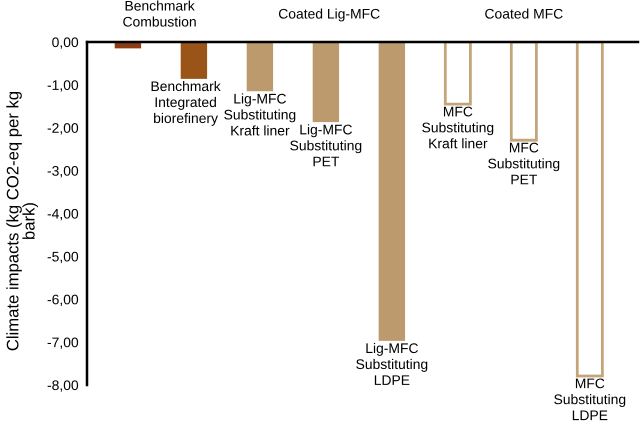 The width and height of the screenshot is (641, 427). Describe the element at coordinates (65, 43) in the screenshot. I see `y-tick-label: 0,00` at that location.